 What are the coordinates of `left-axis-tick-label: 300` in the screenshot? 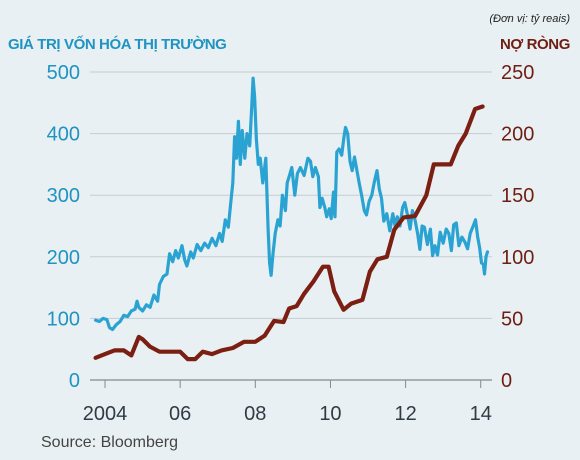 It's located at (63, 196).